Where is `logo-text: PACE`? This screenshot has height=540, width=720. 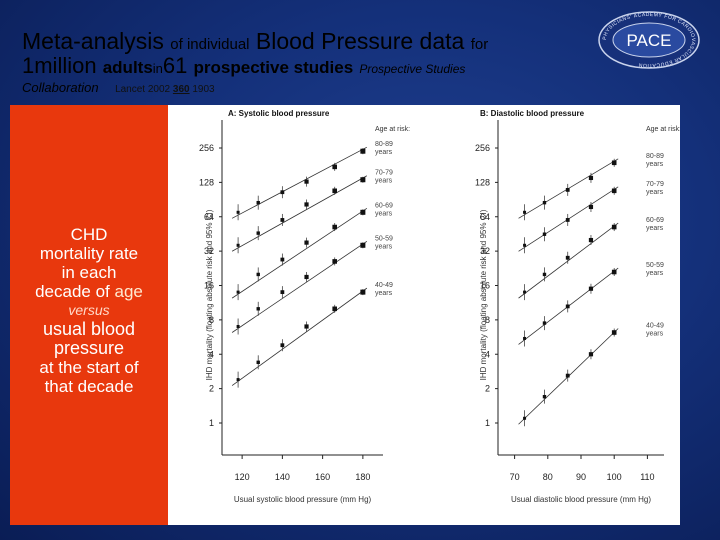
logo-text: PACE is located at coordinates (648, 40).